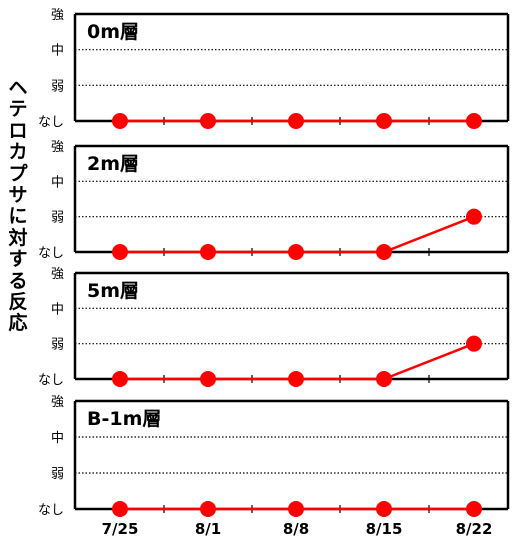 The width and height of the screenshot is (513, 539). Describe the element at coordinates (18, 109) in the screenshot. I see `y-axis-label-char: テ` at that location.